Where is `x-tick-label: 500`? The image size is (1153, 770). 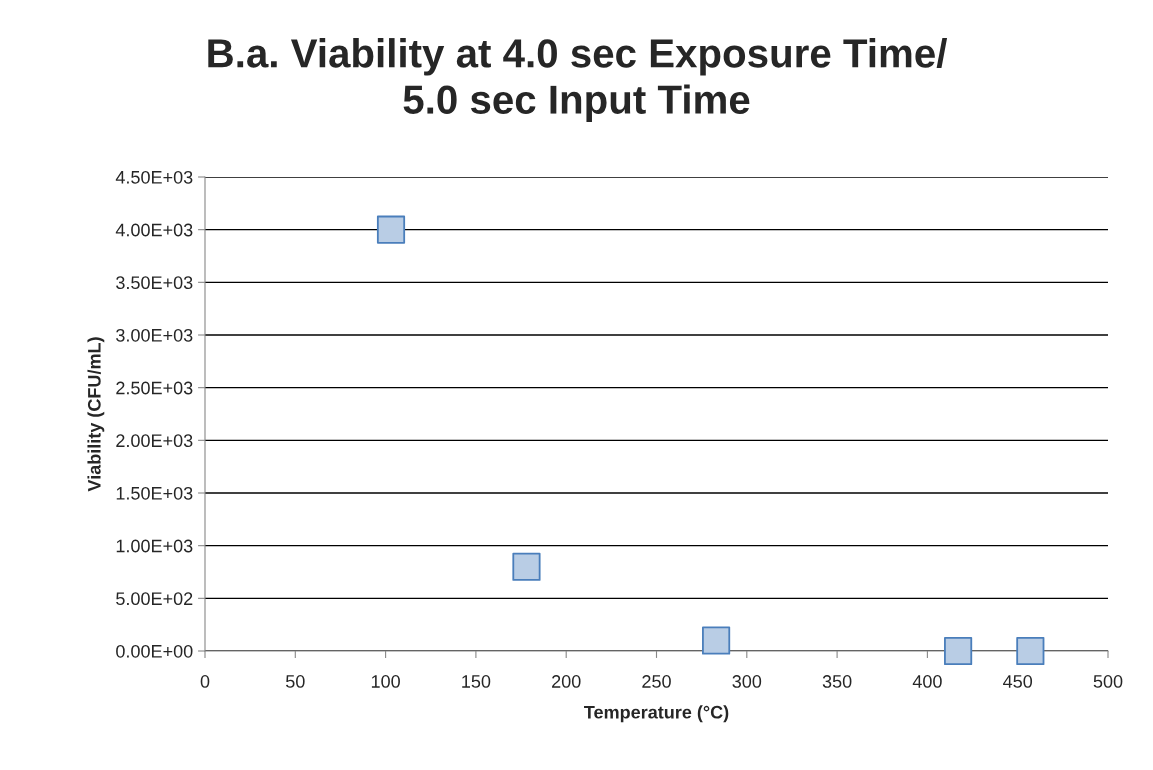
x-tick-label: 500 is located at coordinates (1108, 681).